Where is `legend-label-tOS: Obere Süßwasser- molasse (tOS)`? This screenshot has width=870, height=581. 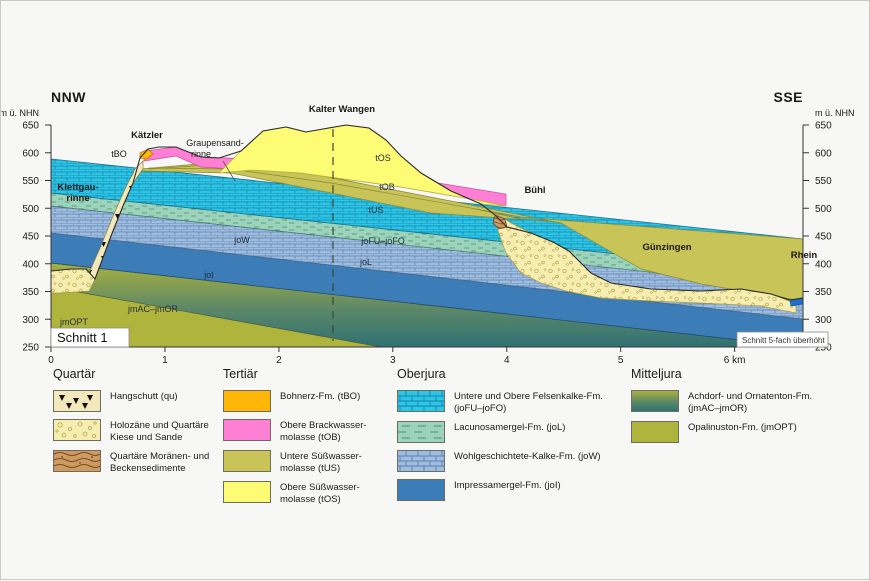
legend-label-tOS: Obere Süßwasser- molasse (tOS) is located at coordinates (320, 493).